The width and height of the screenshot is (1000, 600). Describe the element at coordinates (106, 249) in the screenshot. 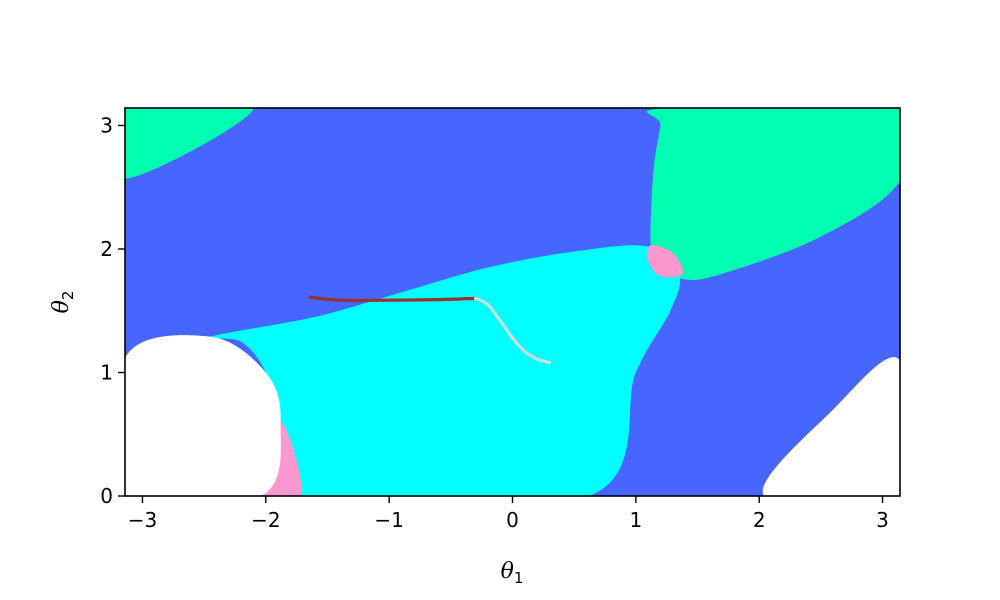

I see `y-tick-label: 2` at that location.